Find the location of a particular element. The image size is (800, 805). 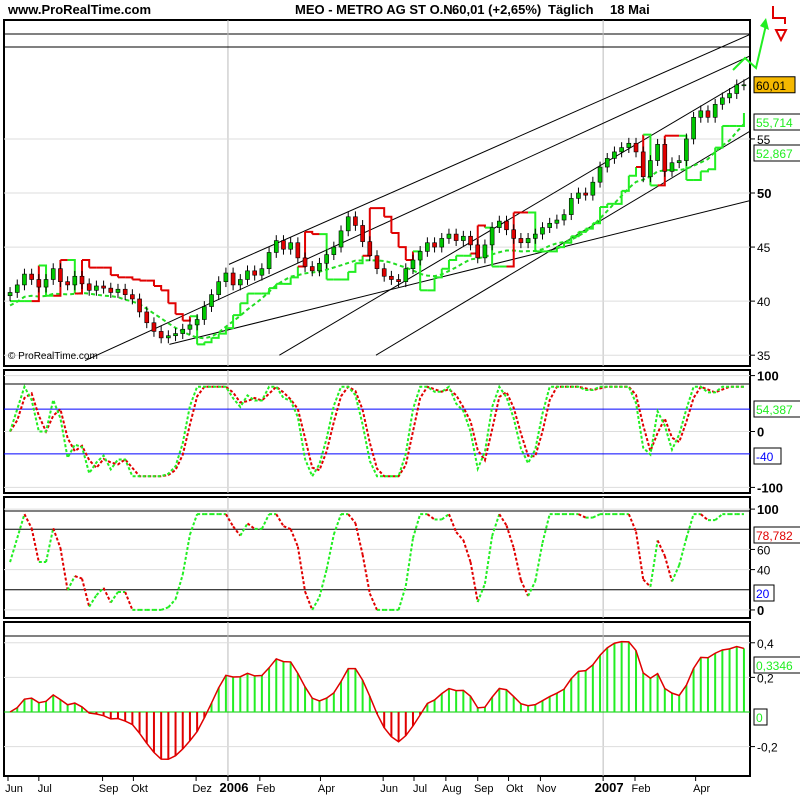

signal-marker-icon is located at coordinates (779, 15).